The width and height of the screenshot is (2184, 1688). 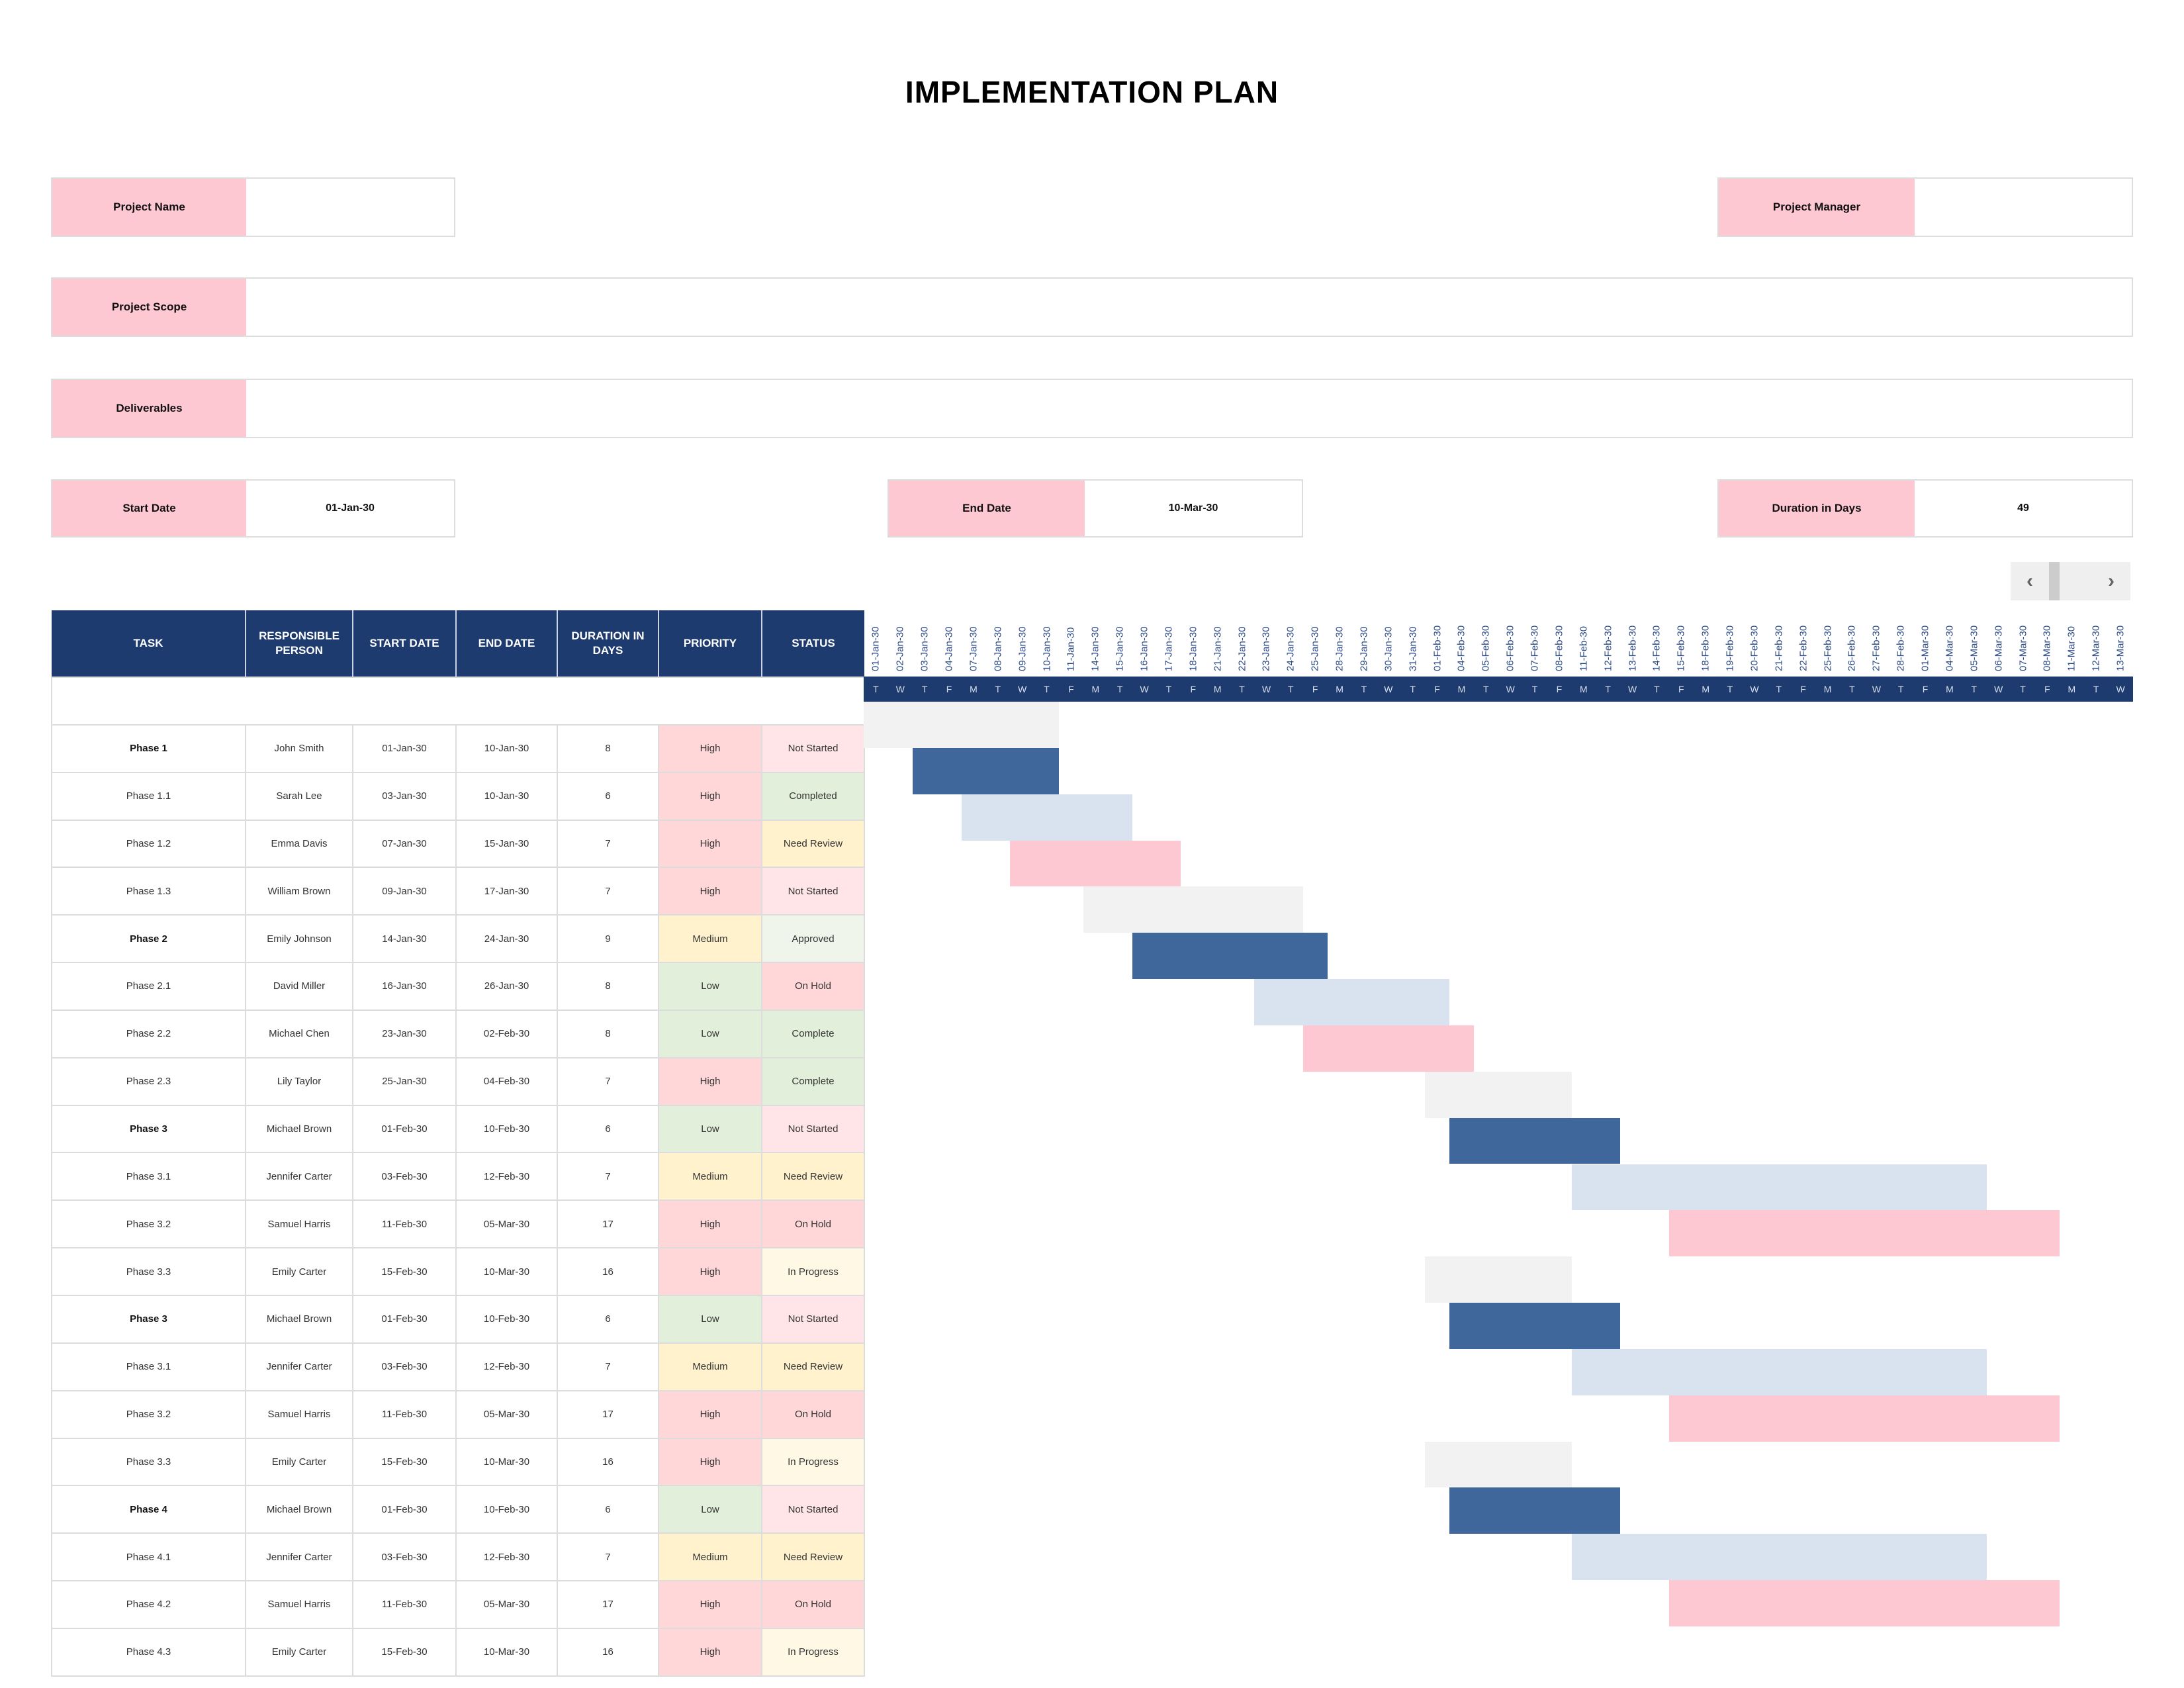 I want to click on cell-person: Michael Chen, so click(x=299, y=1033).